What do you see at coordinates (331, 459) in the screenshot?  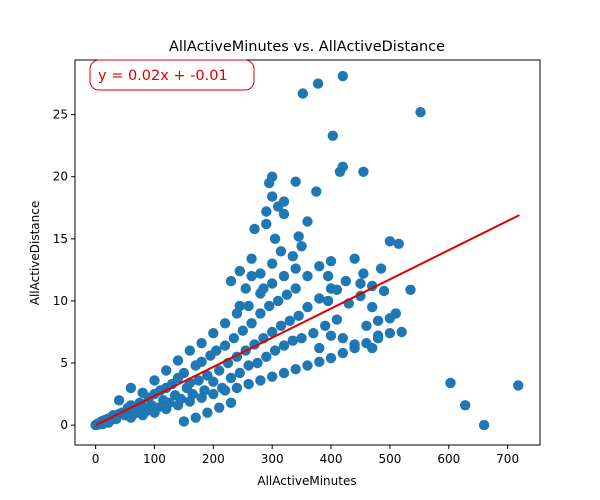 I see `x-tick-label: 400` at bounding box center [331, 459].